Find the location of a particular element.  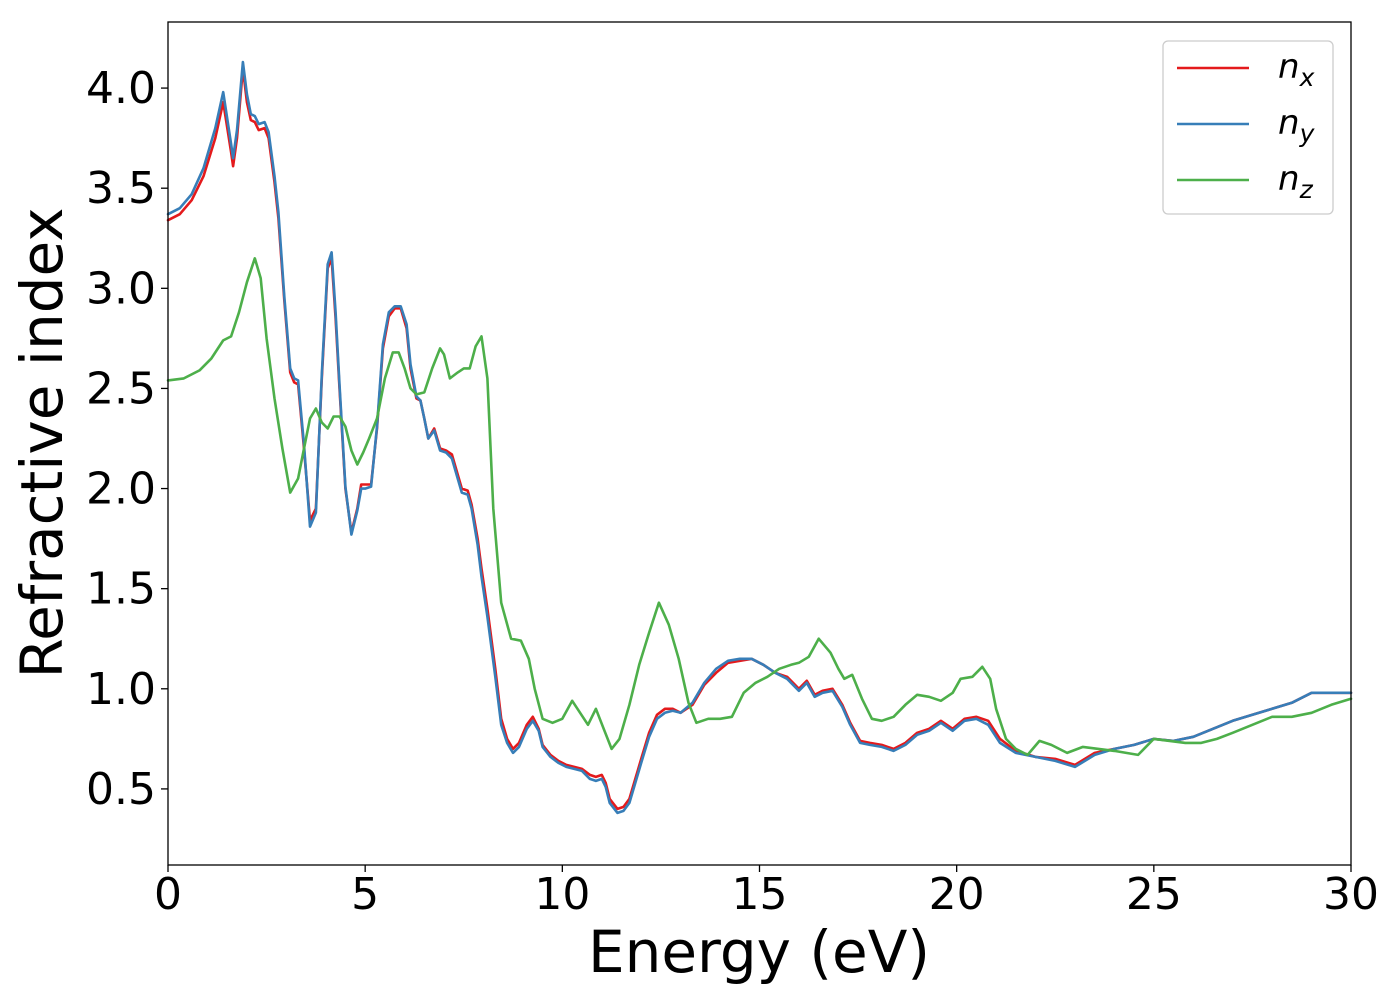

y-tick-label: 2.0 is located at coordinates (121, 489).